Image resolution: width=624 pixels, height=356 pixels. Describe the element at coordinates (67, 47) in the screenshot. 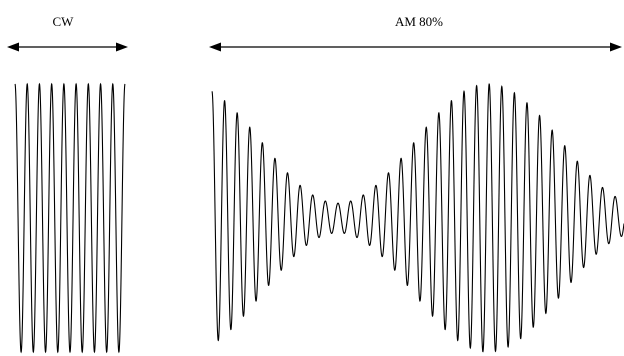

I see `cw-span-arrow` at that location.